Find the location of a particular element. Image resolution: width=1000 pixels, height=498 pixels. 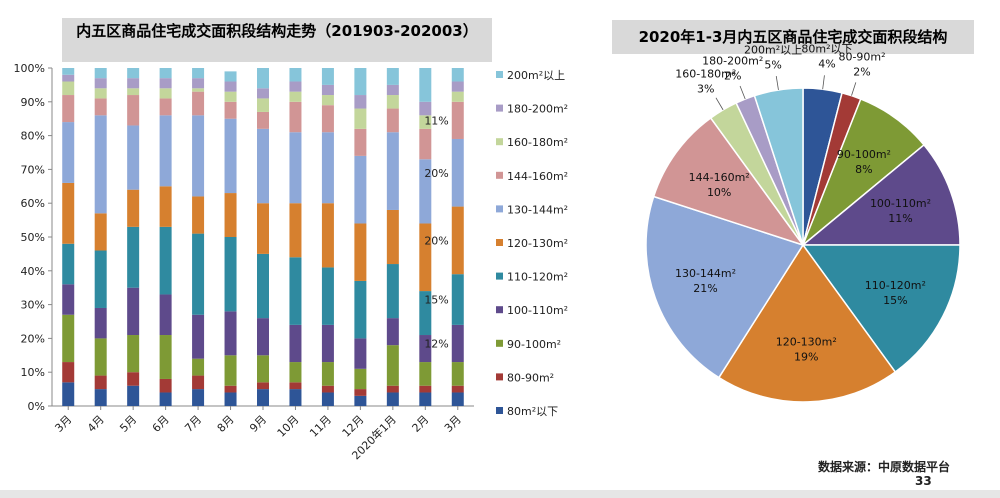

legend-label: 200m²以上 is located at coordinates (536, 75).